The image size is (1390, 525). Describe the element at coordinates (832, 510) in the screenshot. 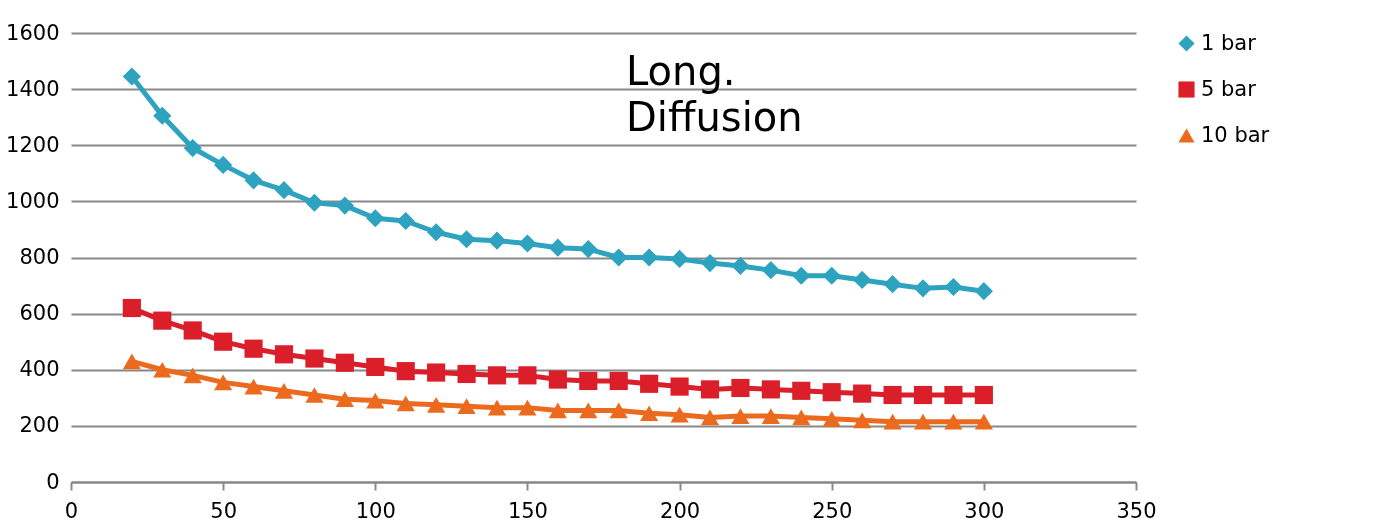

I see `x-tick-label: 250` at that location.